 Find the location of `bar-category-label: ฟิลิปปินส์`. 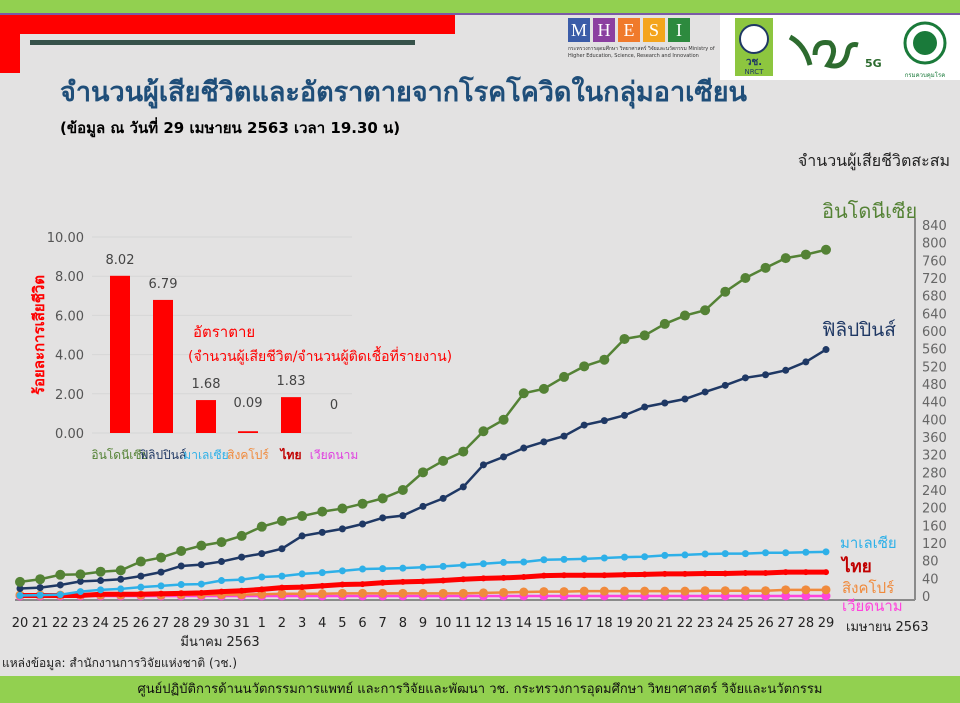

bar-category-label: ฟิลิปปินส์ is located at coordinates (163, 455).